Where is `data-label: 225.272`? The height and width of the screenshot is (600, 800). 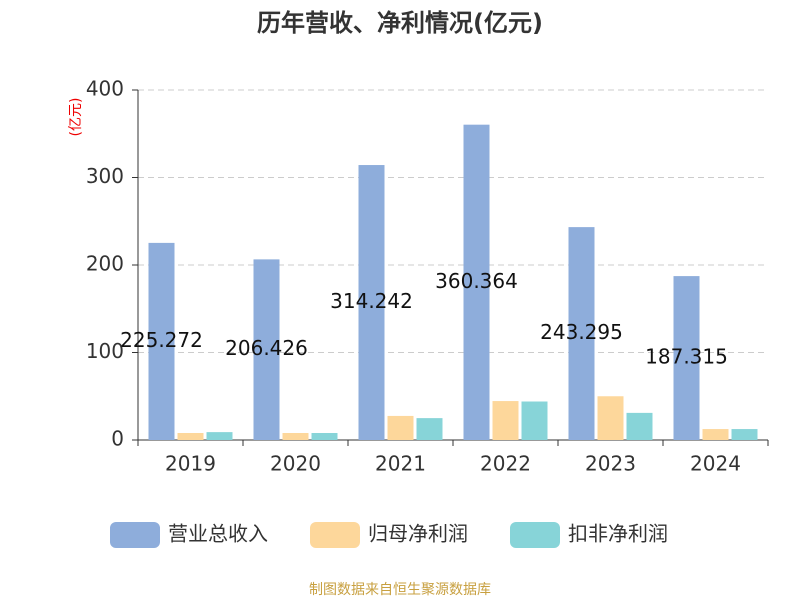 data-label: 225.272 is located at coordinates (161, 340).